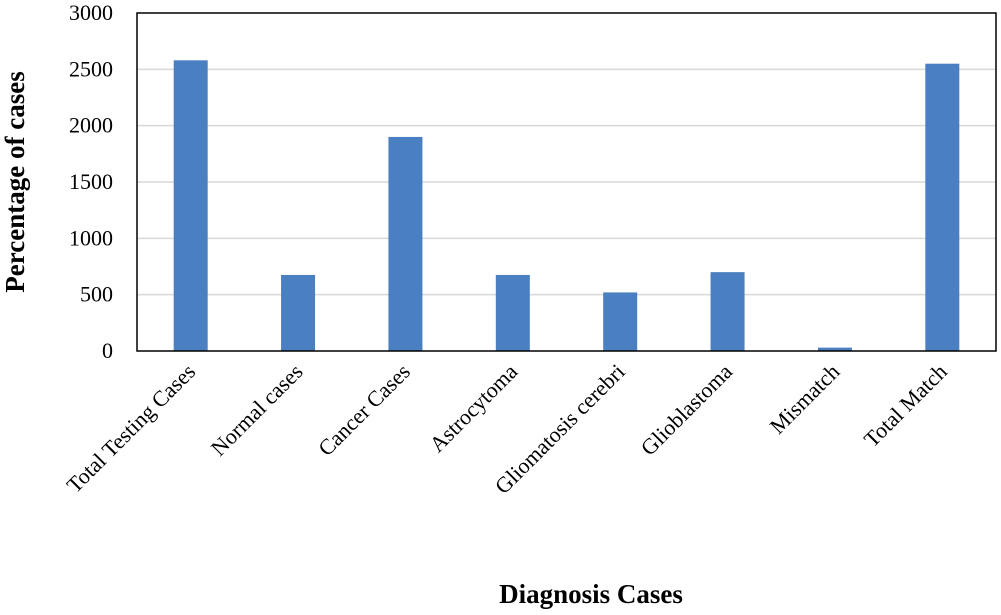  I want to click on y-tick-label: 3000, so click(91, 12).